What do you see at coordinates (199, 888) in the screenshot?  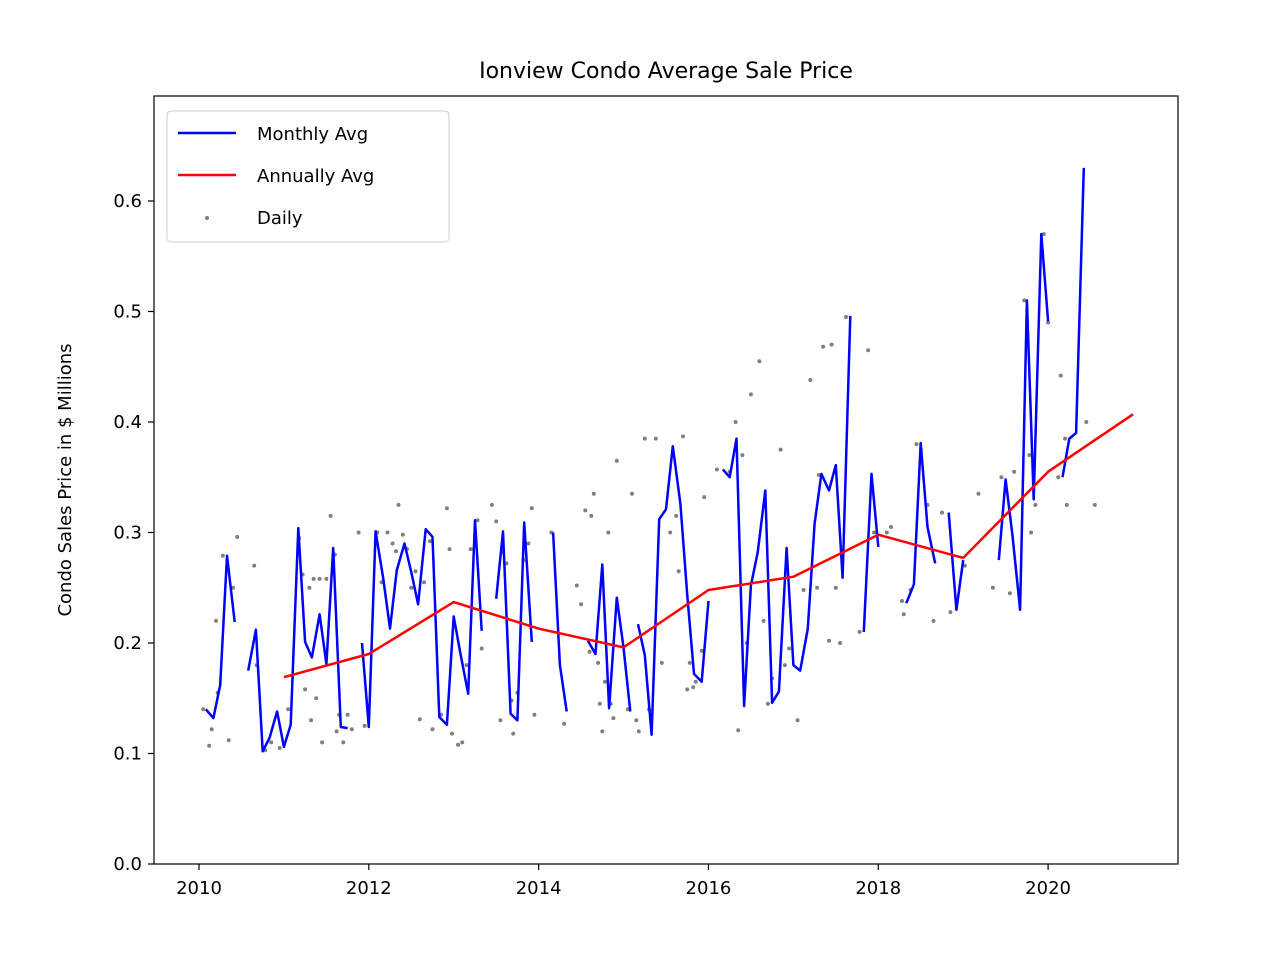 I see `x-tick-label: 2010` at bounding box center [199, 888].